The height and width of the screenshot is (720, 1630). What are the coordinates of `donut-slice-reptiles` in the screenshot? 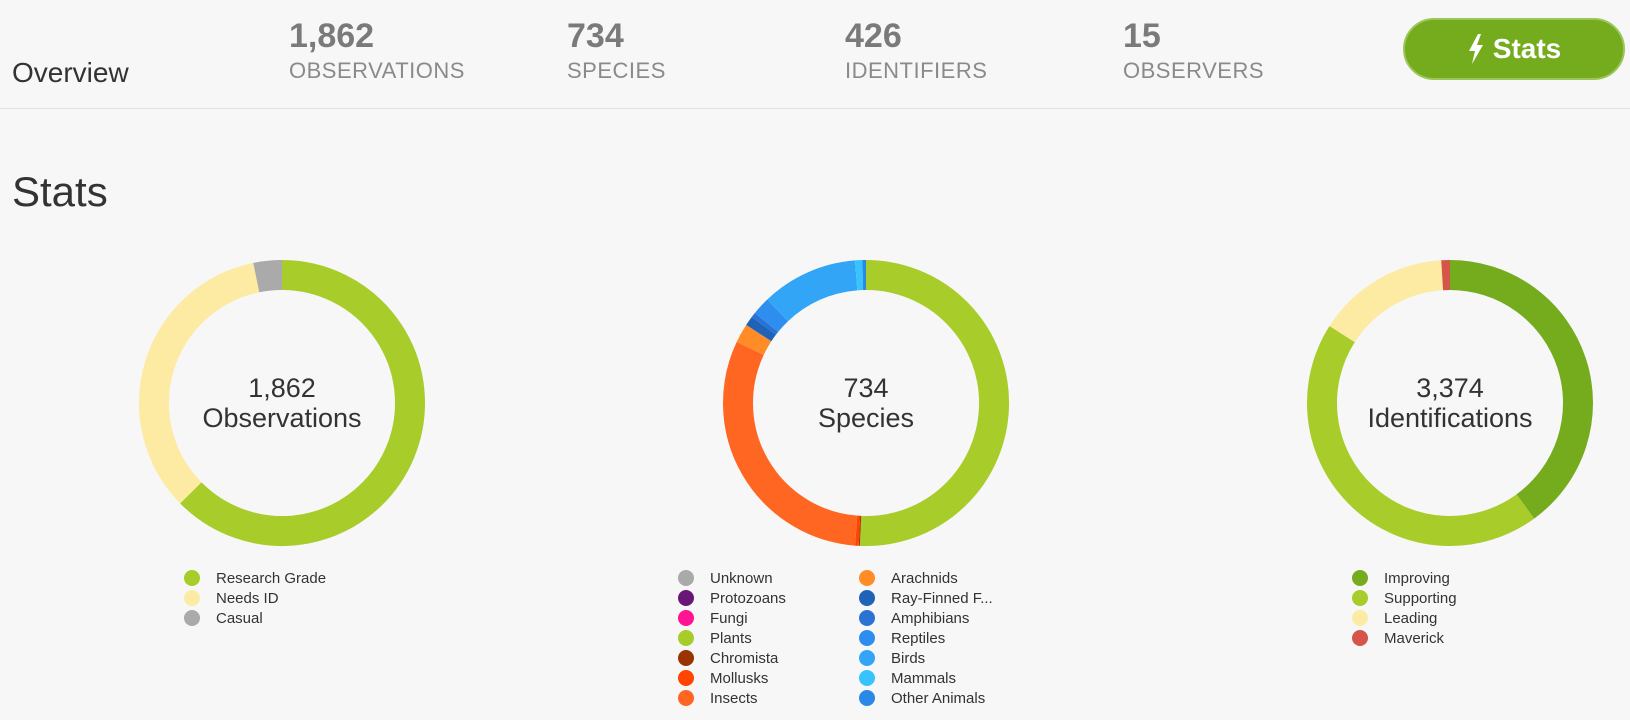 It's located at (771, 316).